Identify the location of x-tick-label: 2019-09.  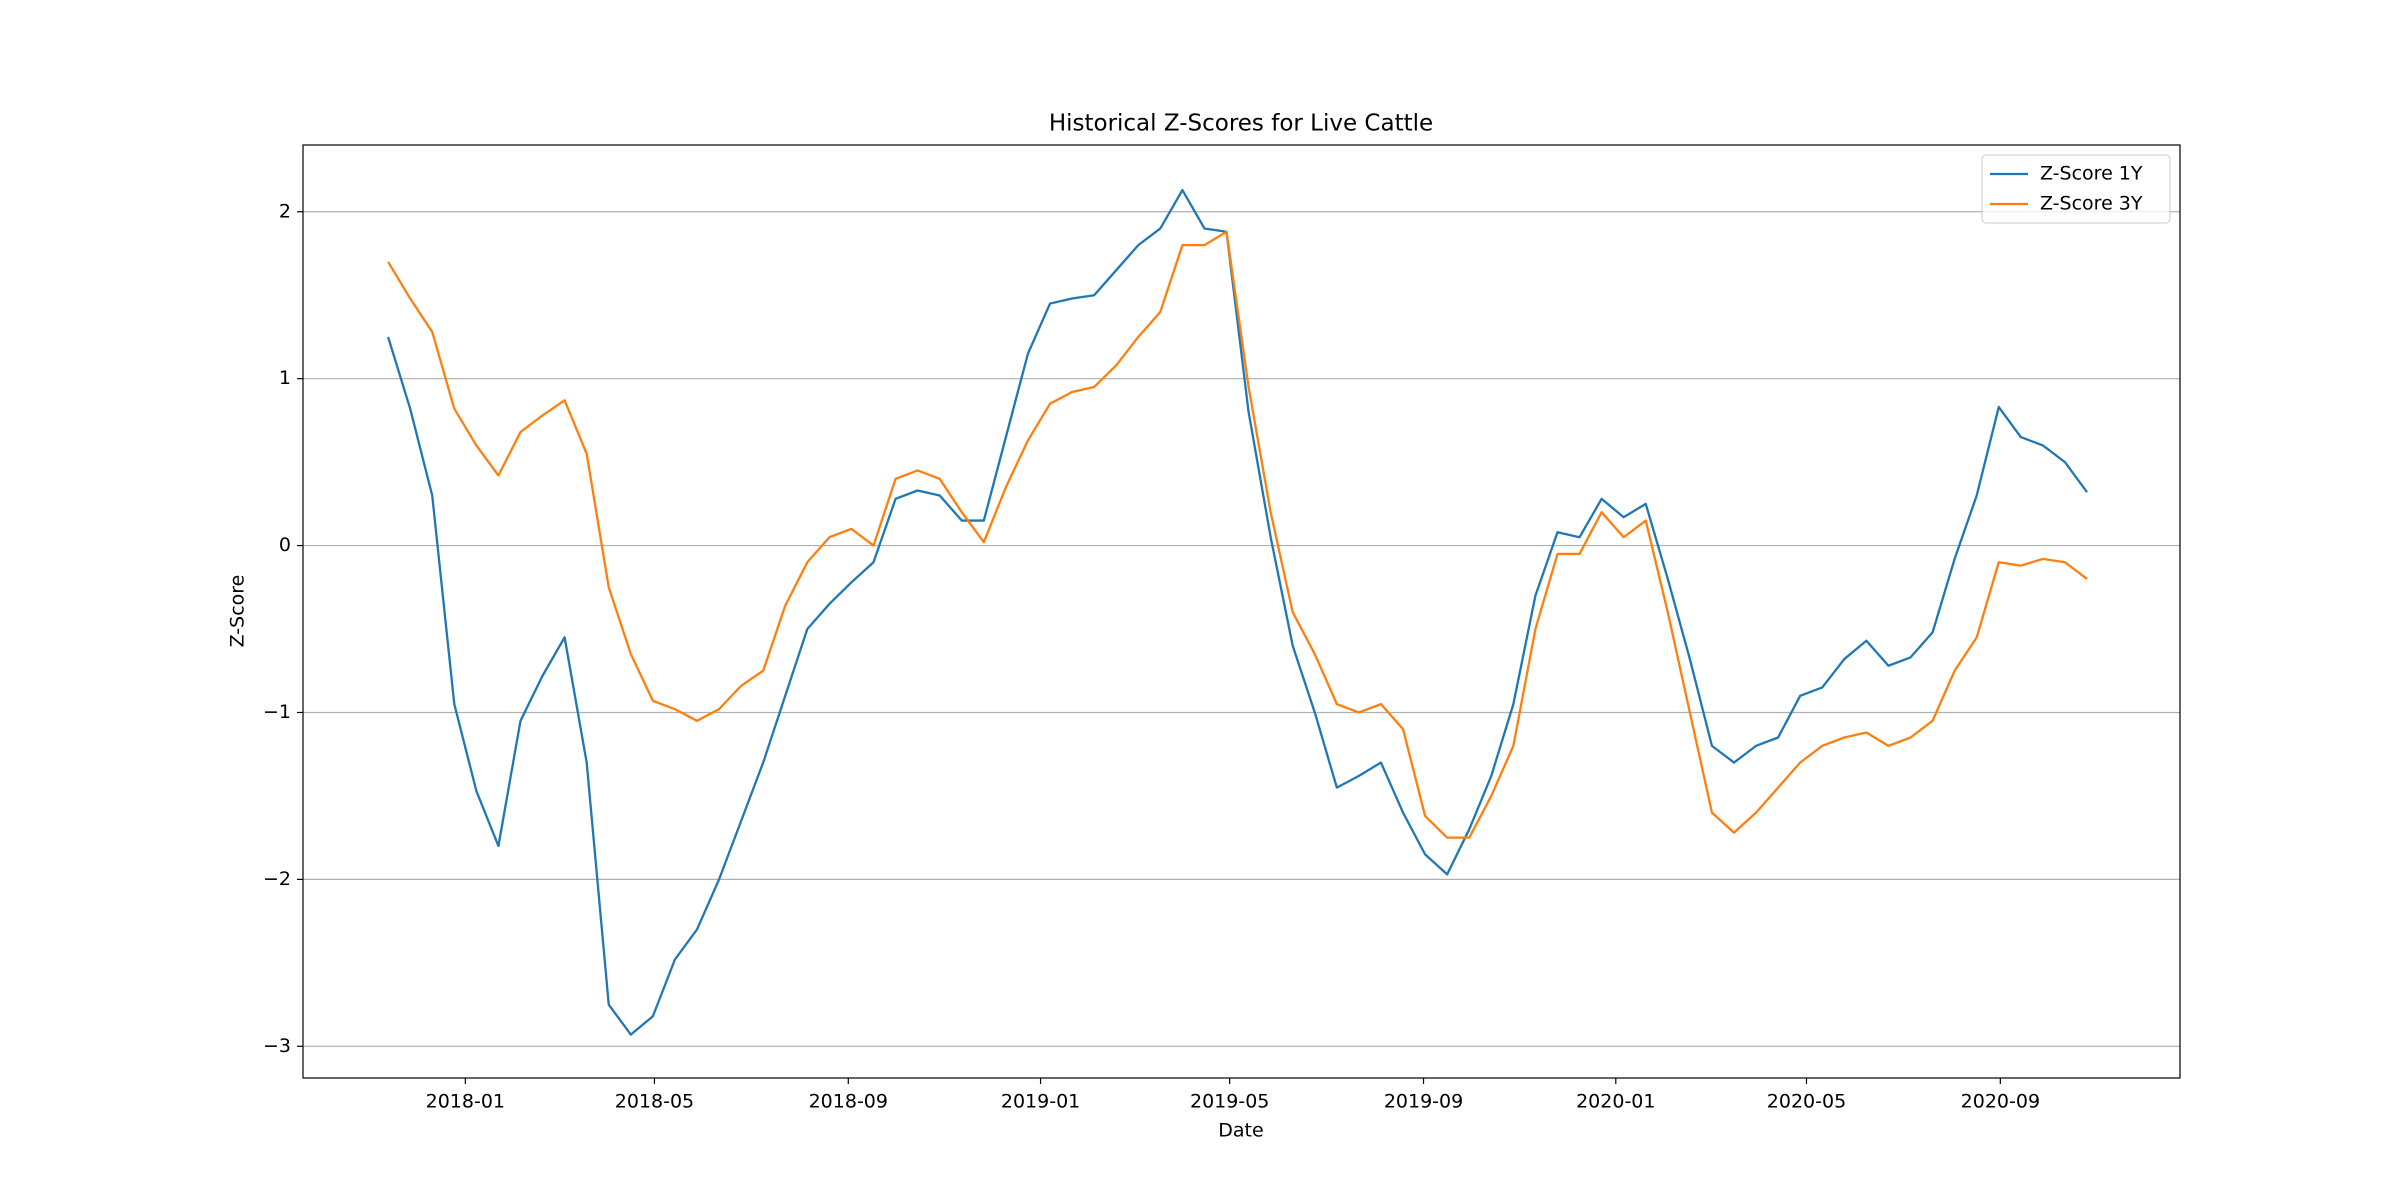
(1423, 1102).